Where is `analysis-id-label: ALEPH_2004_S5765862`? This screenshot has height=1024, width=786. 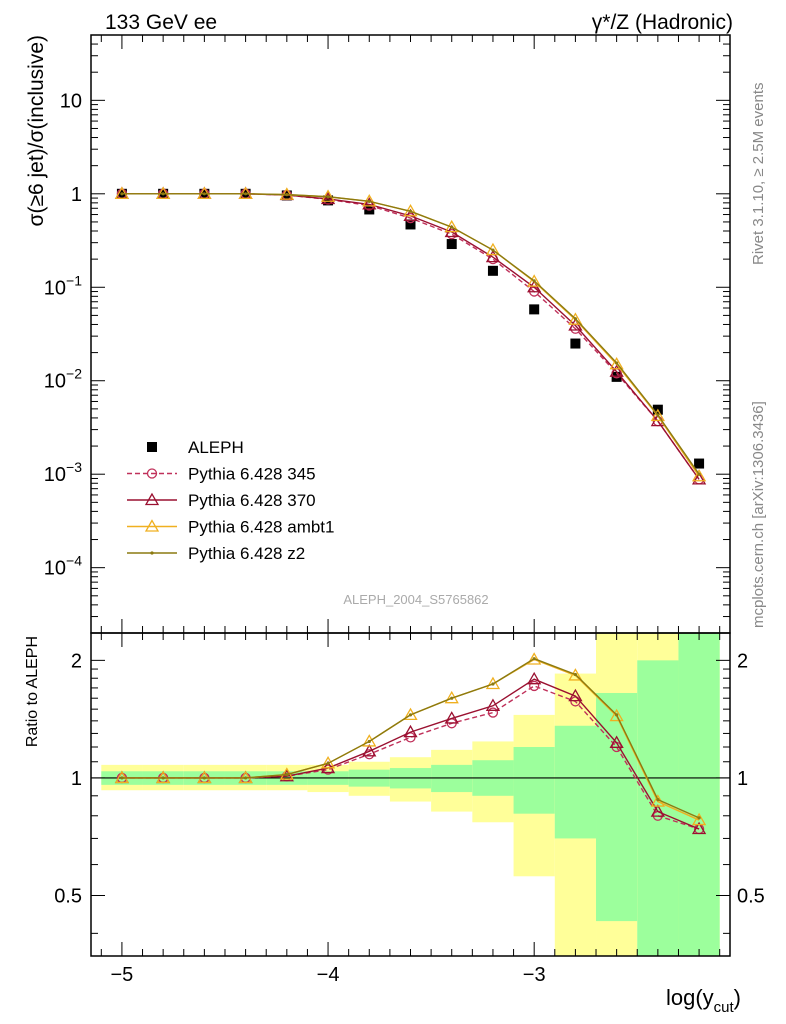
analysis-id-label: ALEPH_2004_S5765862 is located at coordinates (415, 599).